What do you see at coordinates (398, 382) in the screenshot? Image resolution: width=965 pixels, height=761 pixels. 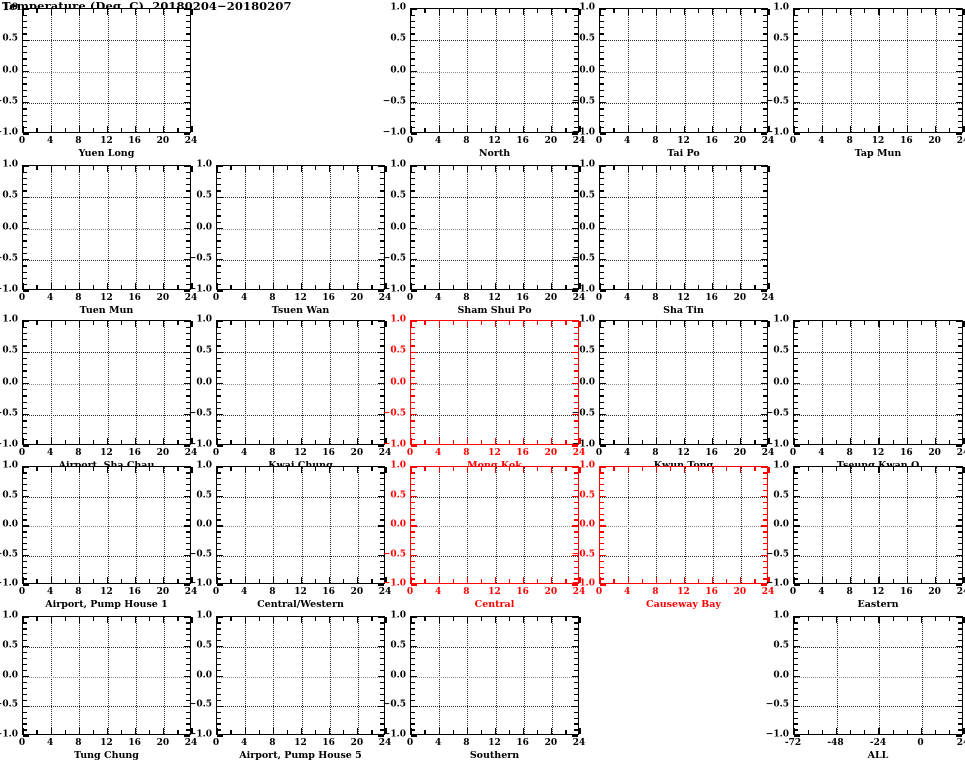 I see `y-tick-label: 0.0` at bounding box center [398, 382].